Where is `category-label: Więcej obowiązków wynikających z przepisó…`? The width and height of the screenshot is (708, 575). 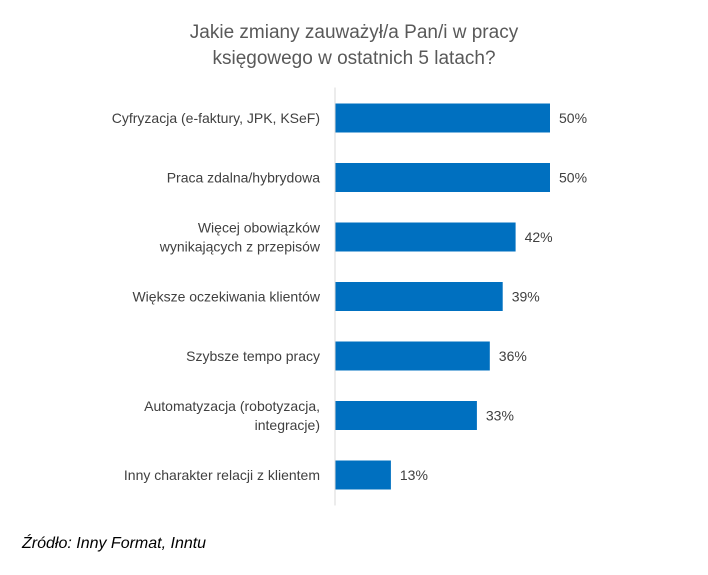 category-label: Więcej obowiązków wynikających z przepisó… is located at coordinates (240, 237).